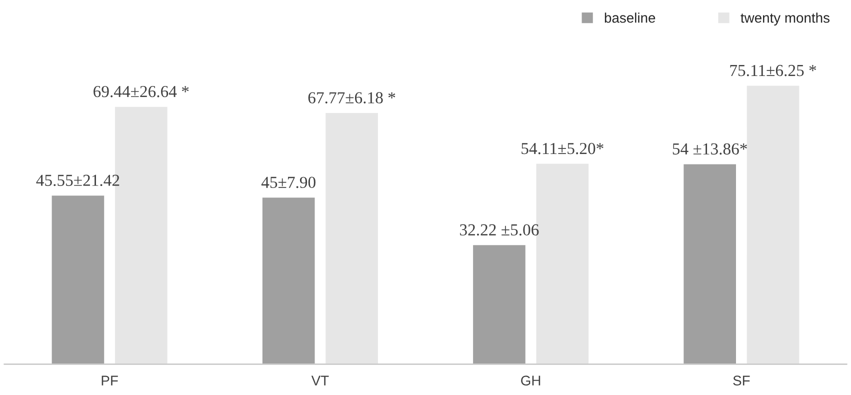 Image resolution: width=851 pixels, height=395 pixels. What do you see at coordinates (741, 381) in the screenshot?
I see `x-tick-label: SF` at bounding box center [741, 381].